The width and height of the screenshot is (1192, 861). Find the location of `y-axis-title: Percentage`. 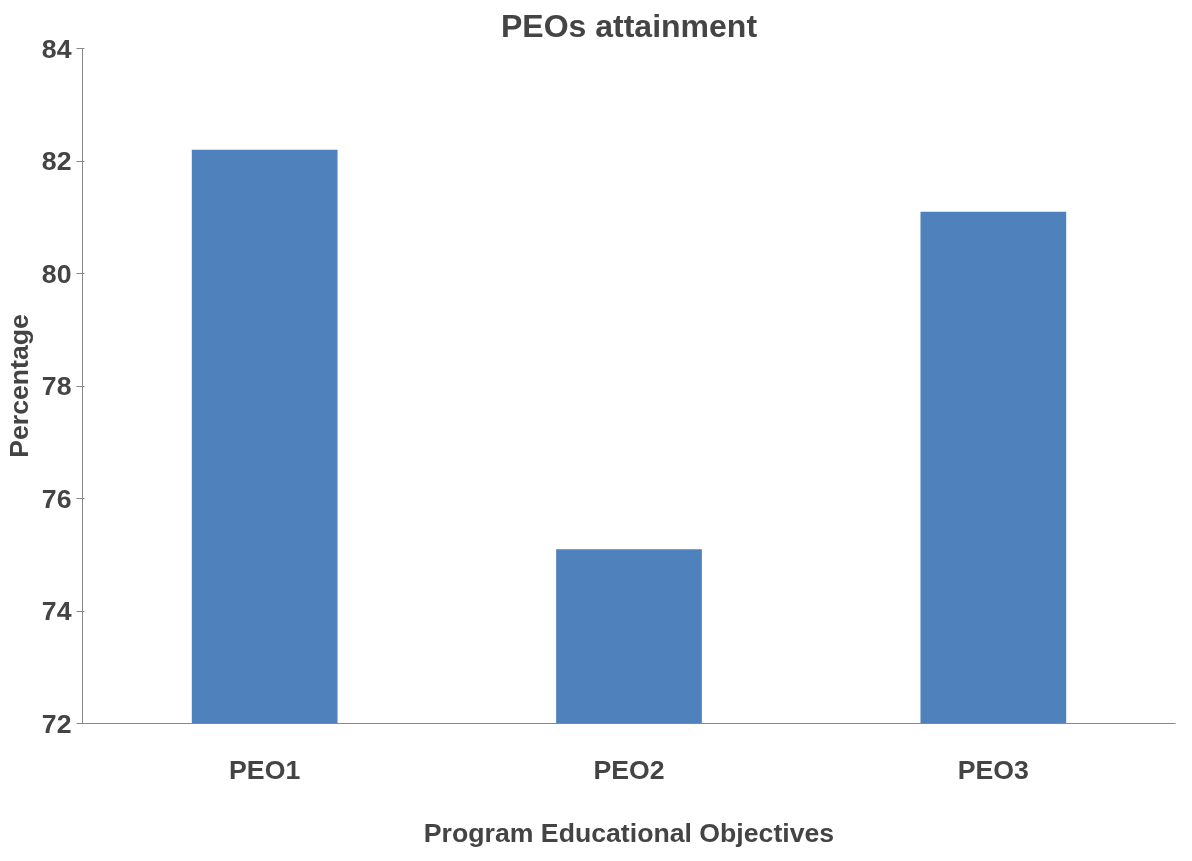

y-axis-title: Percentage is located at coordinates (18, 386).